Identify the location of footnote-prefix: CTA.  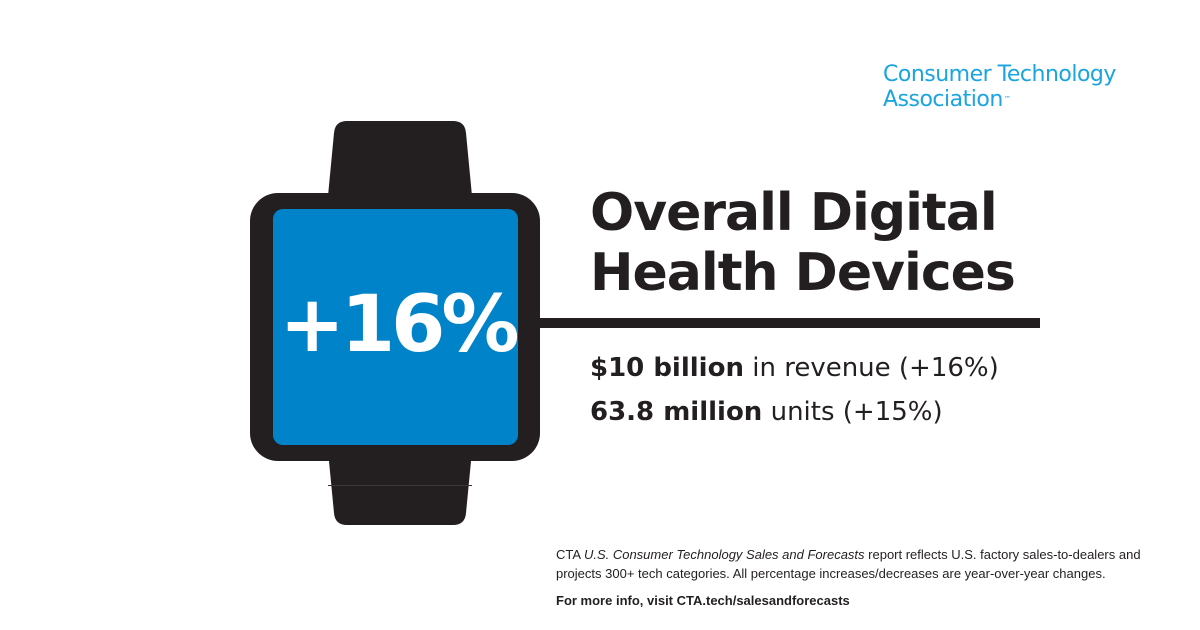
(570, 554).